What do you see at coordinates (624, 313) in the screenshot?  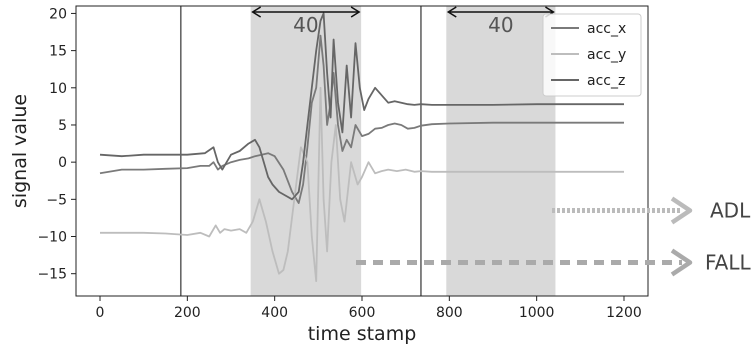 I see `x-tick-label: 1200` at bounding box center [624, 313].